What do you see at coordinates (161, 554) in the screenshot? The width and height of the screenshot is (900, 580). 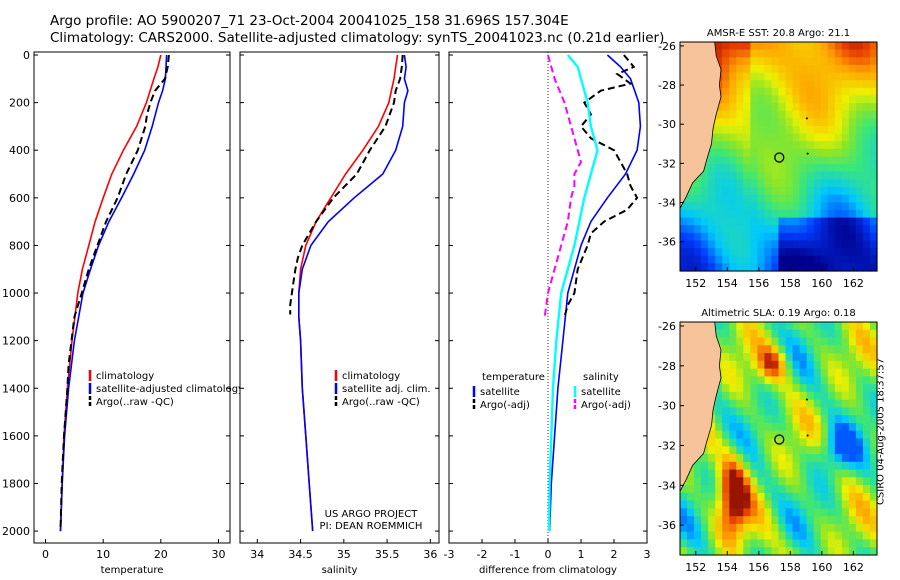 I see `x-tick-label: 20` at bounding box center [161, 554].